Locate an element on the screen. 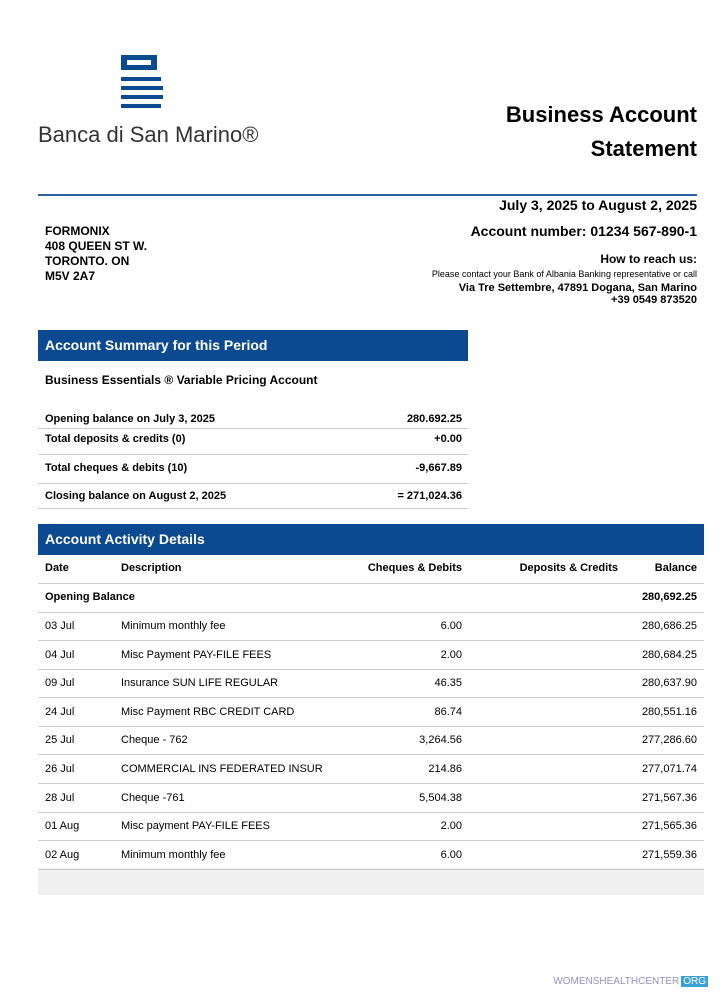 Image resolution: width=720 pixels, height=1000 pixels. divider is located at coordinates (367, 195).